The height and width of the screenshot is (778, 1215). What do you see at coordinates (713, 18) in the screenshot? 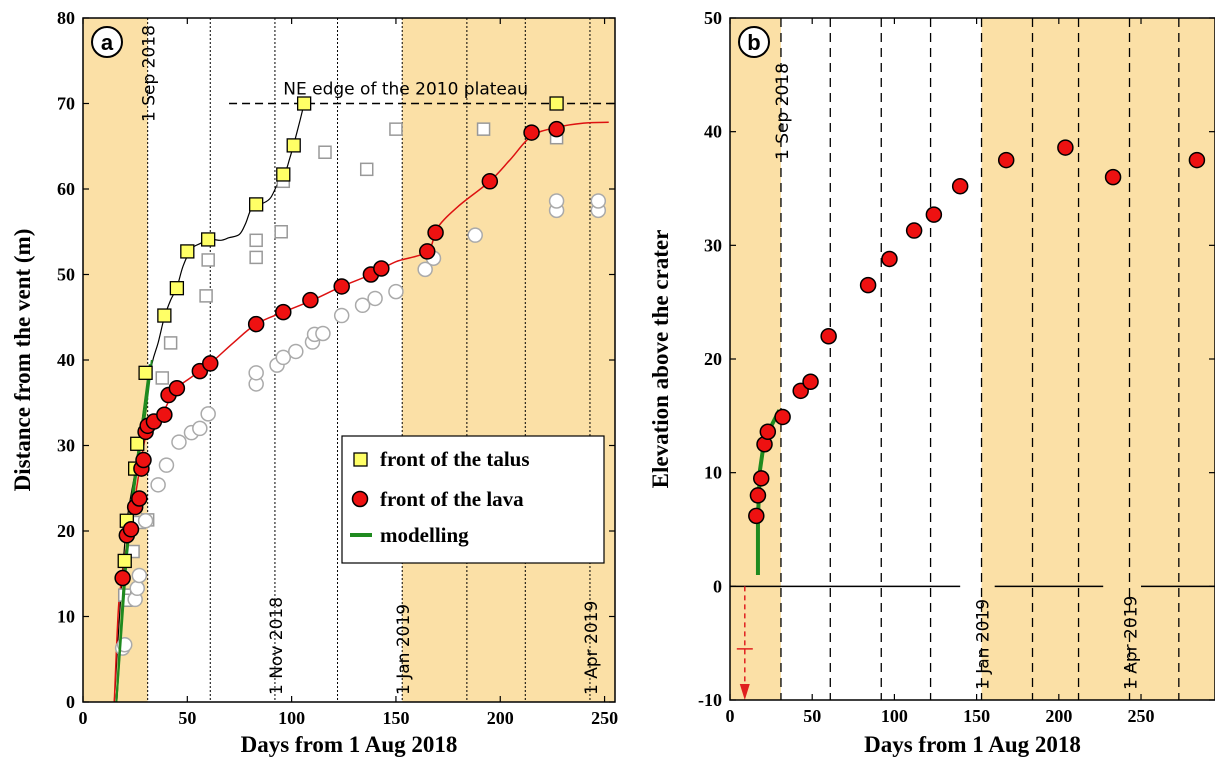
I see `y-tick-label: 50` at bounding box center [713, 18].